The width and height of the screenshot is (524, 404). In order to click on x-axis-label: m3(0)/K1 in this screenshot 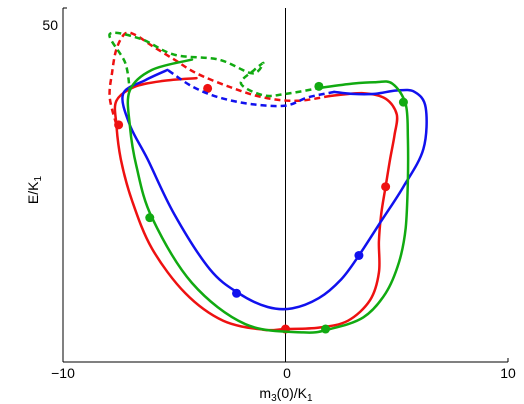, I will do `click(286, 394)`.